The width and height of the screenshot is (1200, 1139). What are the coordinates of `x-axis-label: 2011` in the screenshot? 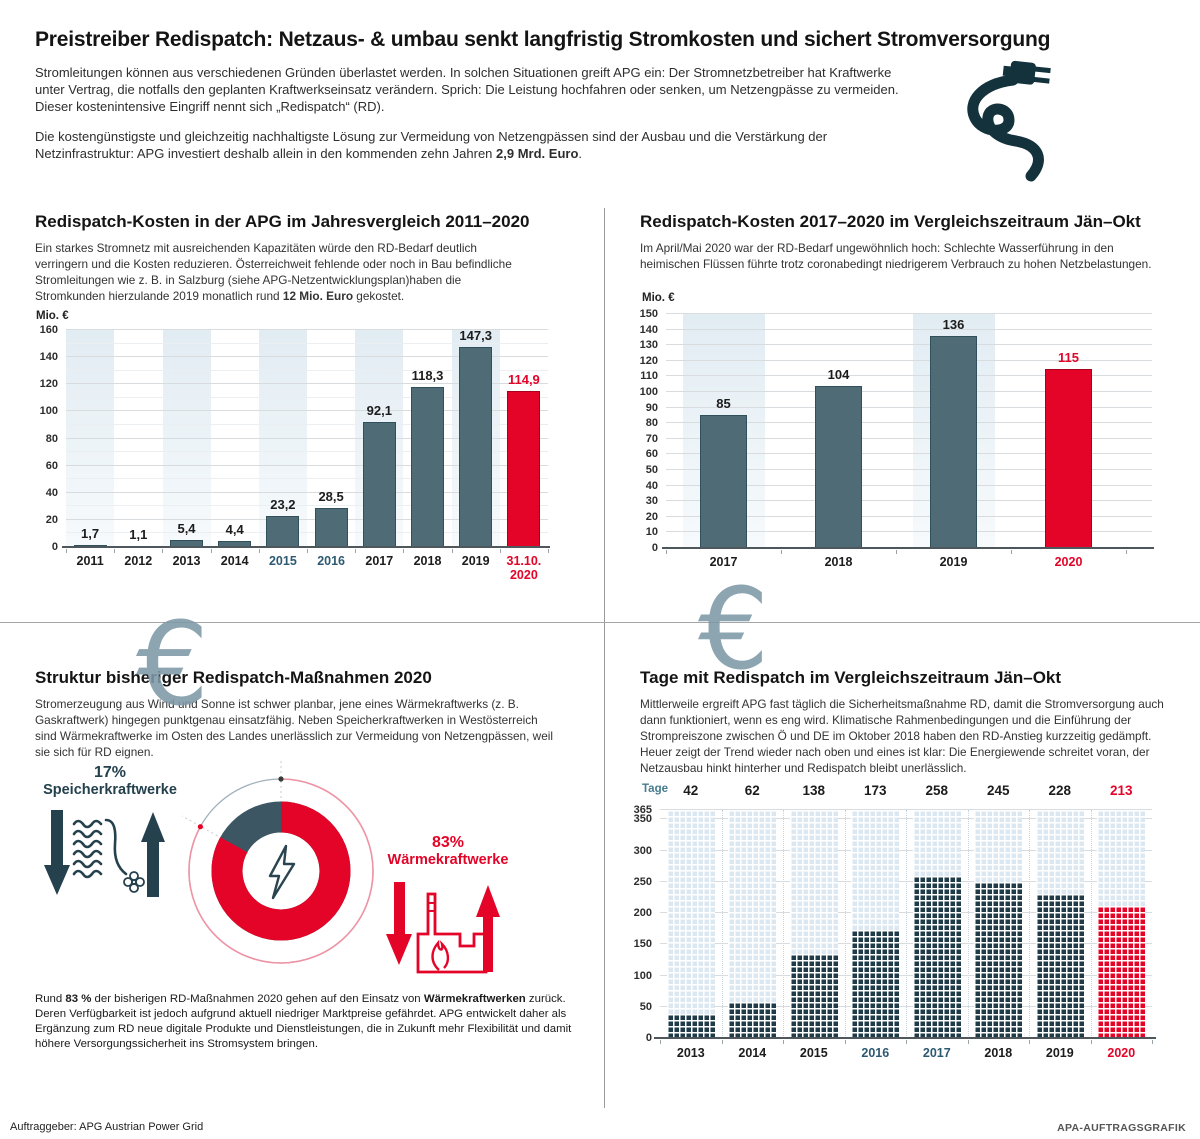 It's located at (90, 561).